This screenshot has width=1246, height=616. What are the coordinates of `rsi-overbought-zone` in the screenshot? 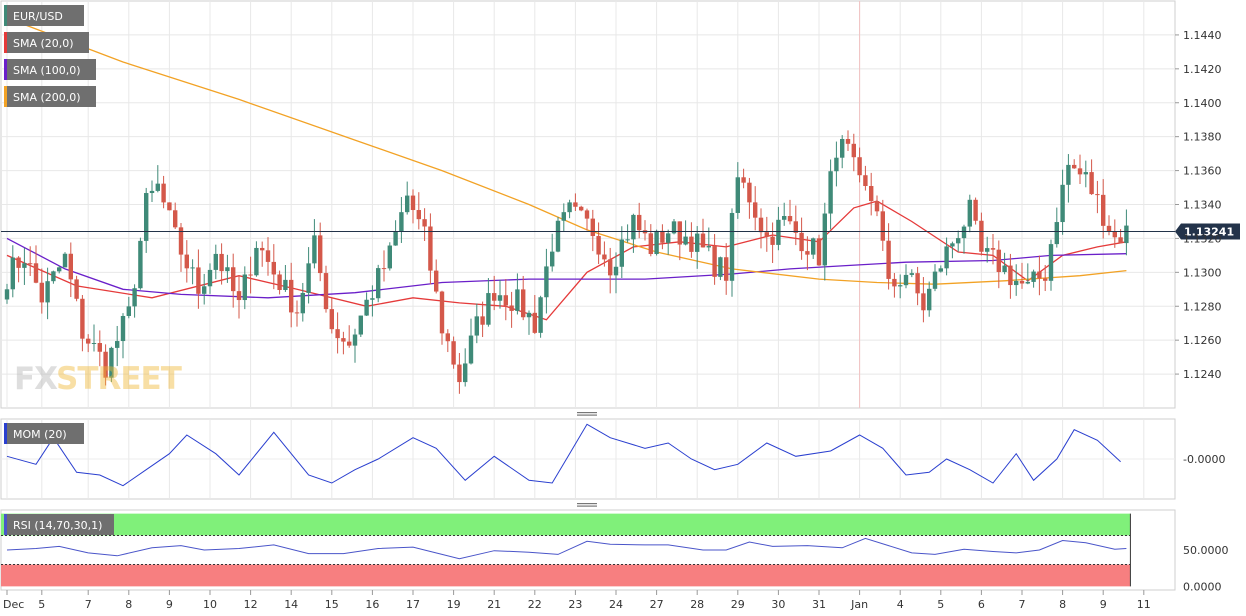 It's located at (566, 524).